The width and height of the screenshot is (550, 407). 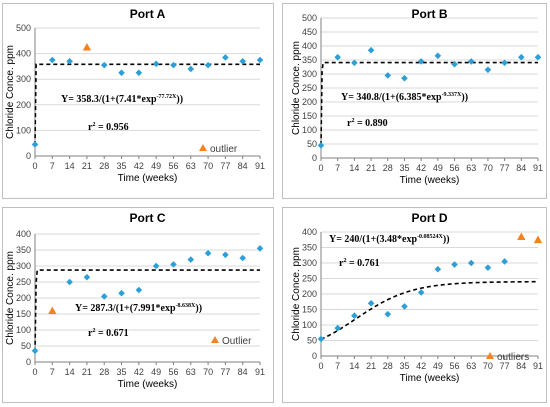 I want to click on r-squared-value: = 0.890, so click(x=370, y=123).